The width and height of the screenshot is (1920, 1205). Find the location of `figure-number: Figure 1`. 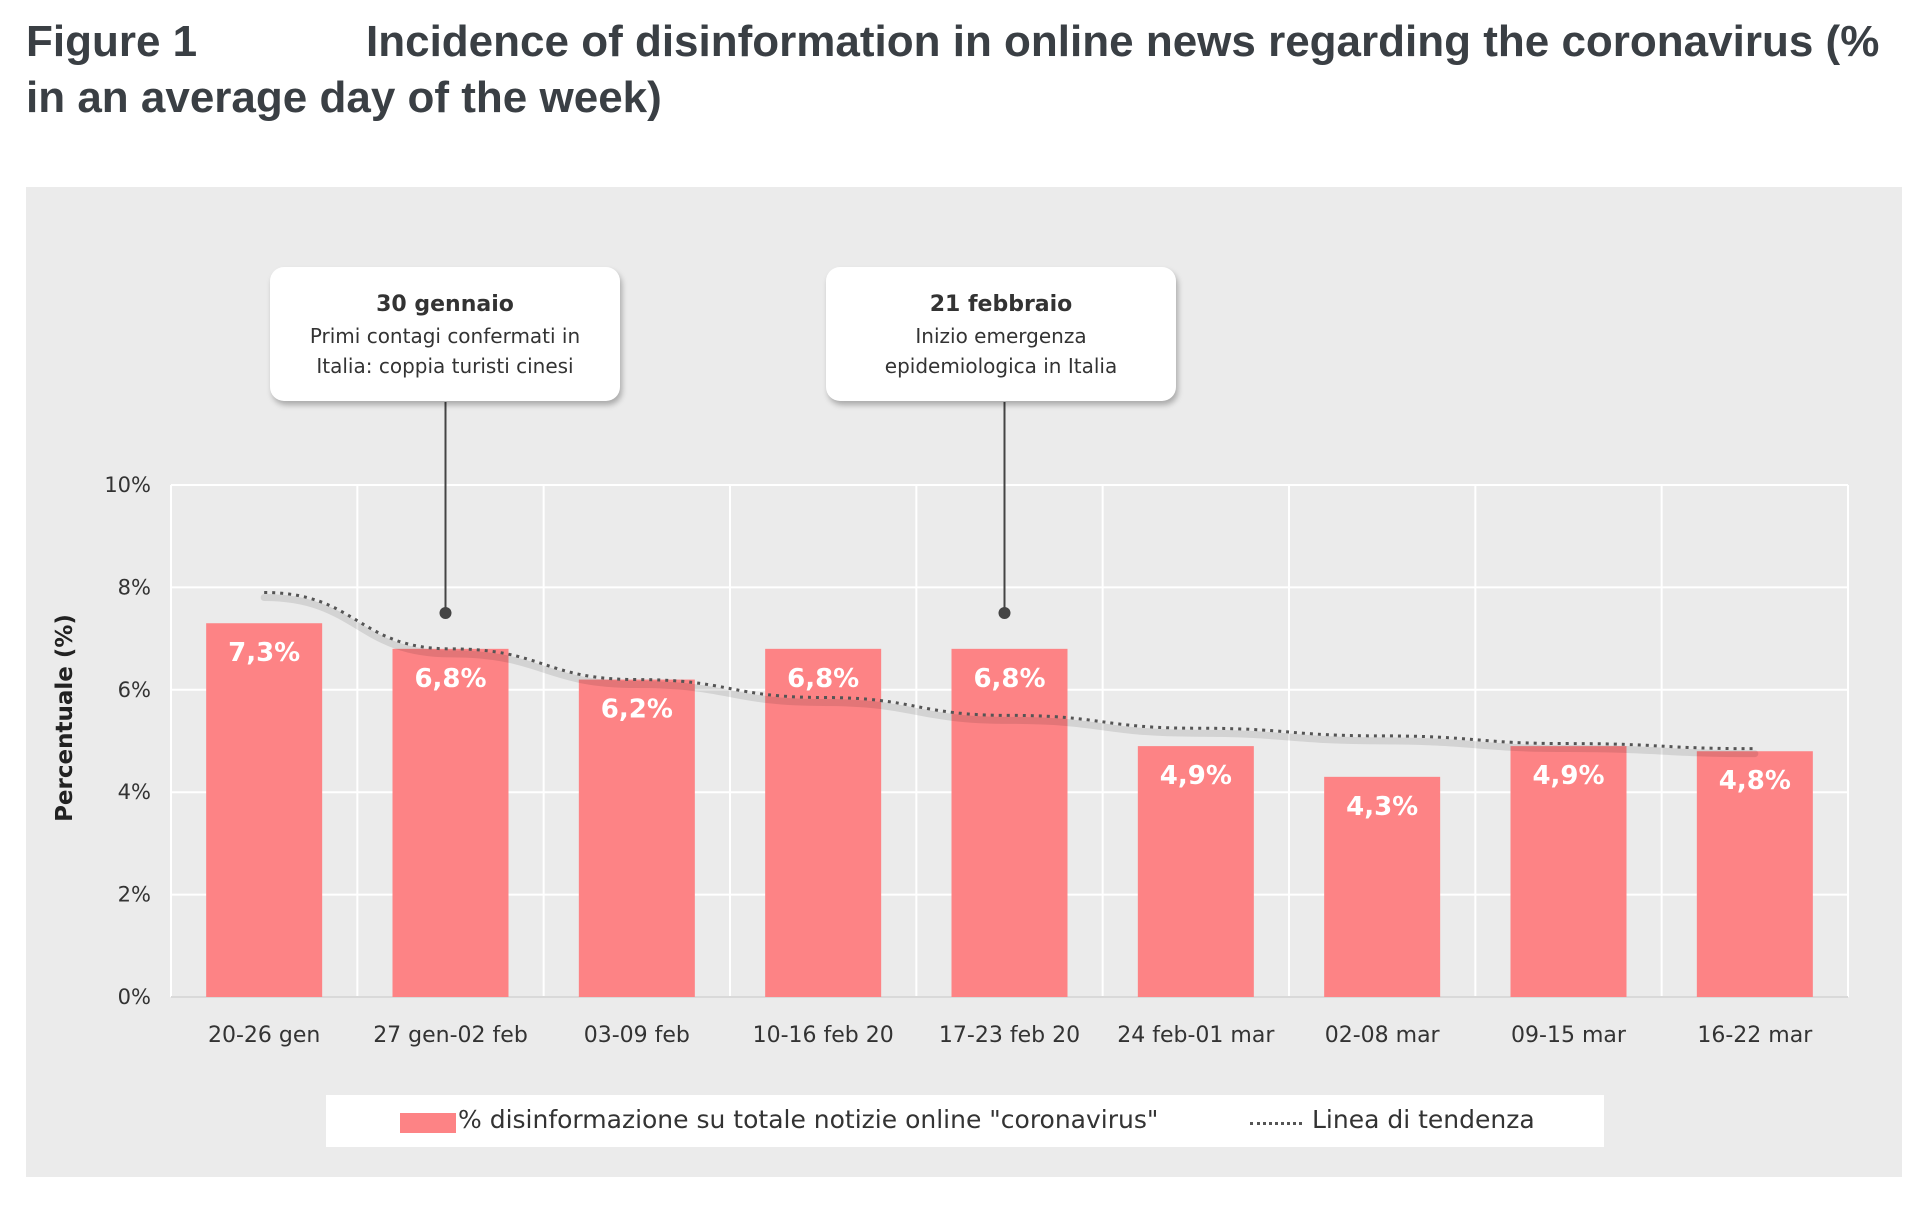

figure-number: Figure 1 is located at coordinates (112, 41).